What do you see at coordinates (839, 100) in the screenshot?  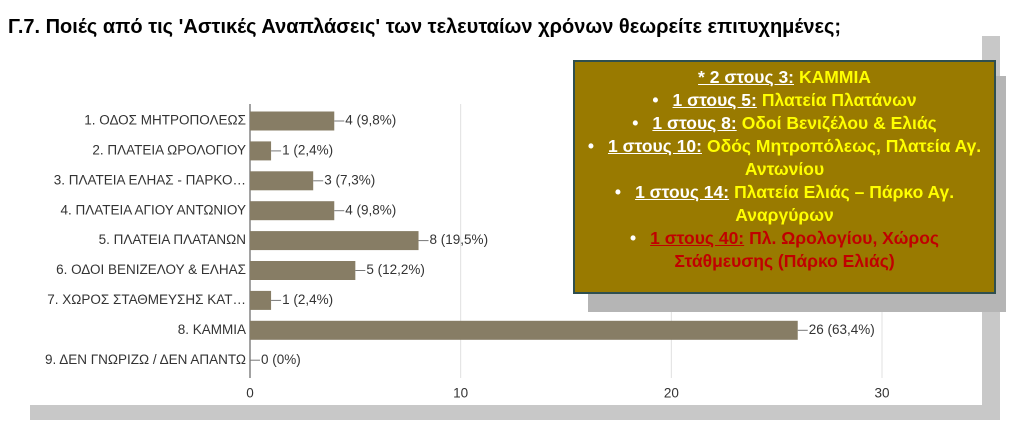 I see `annotation-text: Πλατεία Πλατάνων` at bounding box center [839, 100].